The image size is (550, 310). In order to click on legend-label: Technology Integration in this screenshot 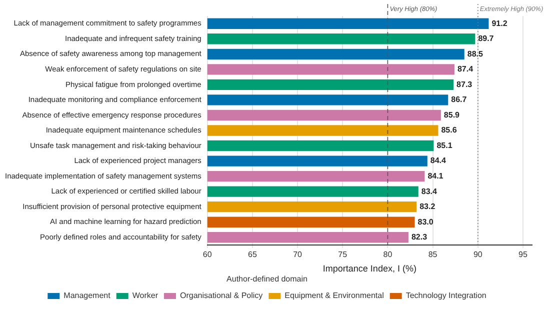, I will do `click(446, 295)`.